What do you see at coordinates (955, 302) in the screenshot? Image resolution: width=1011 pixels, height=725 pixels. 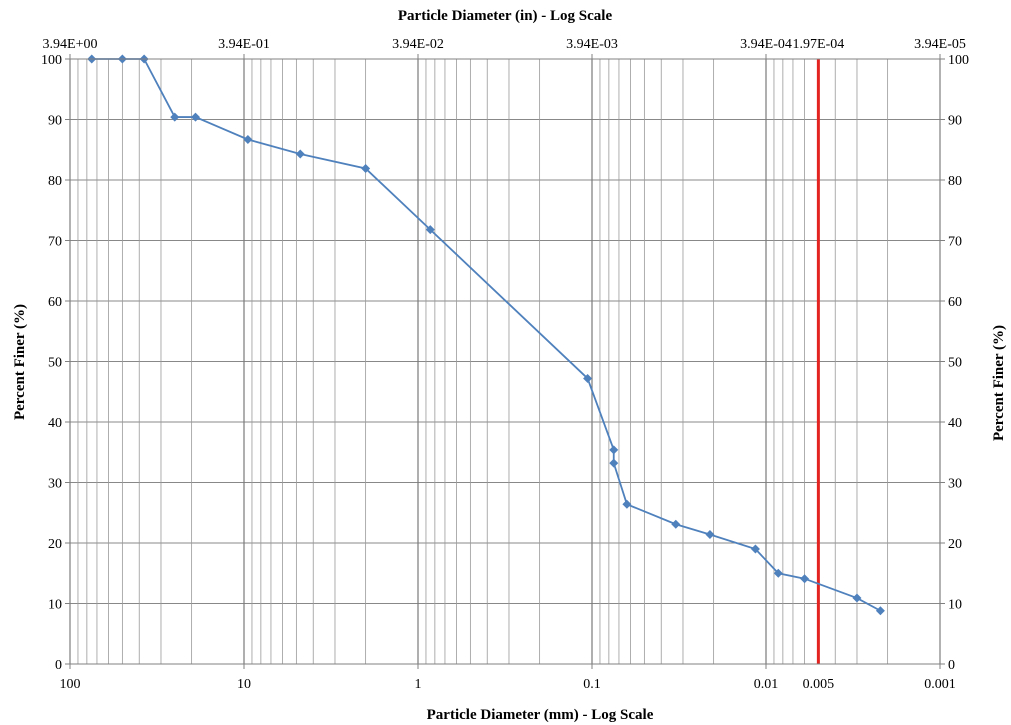 I see `y2-tick-label-right: 60` at bounding box center [955, 302].